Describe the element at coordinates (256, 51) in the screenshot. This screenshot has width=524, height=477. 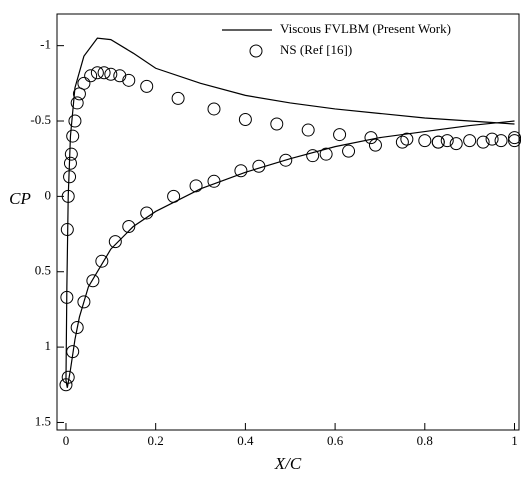
I see `legend-marker` at that location.